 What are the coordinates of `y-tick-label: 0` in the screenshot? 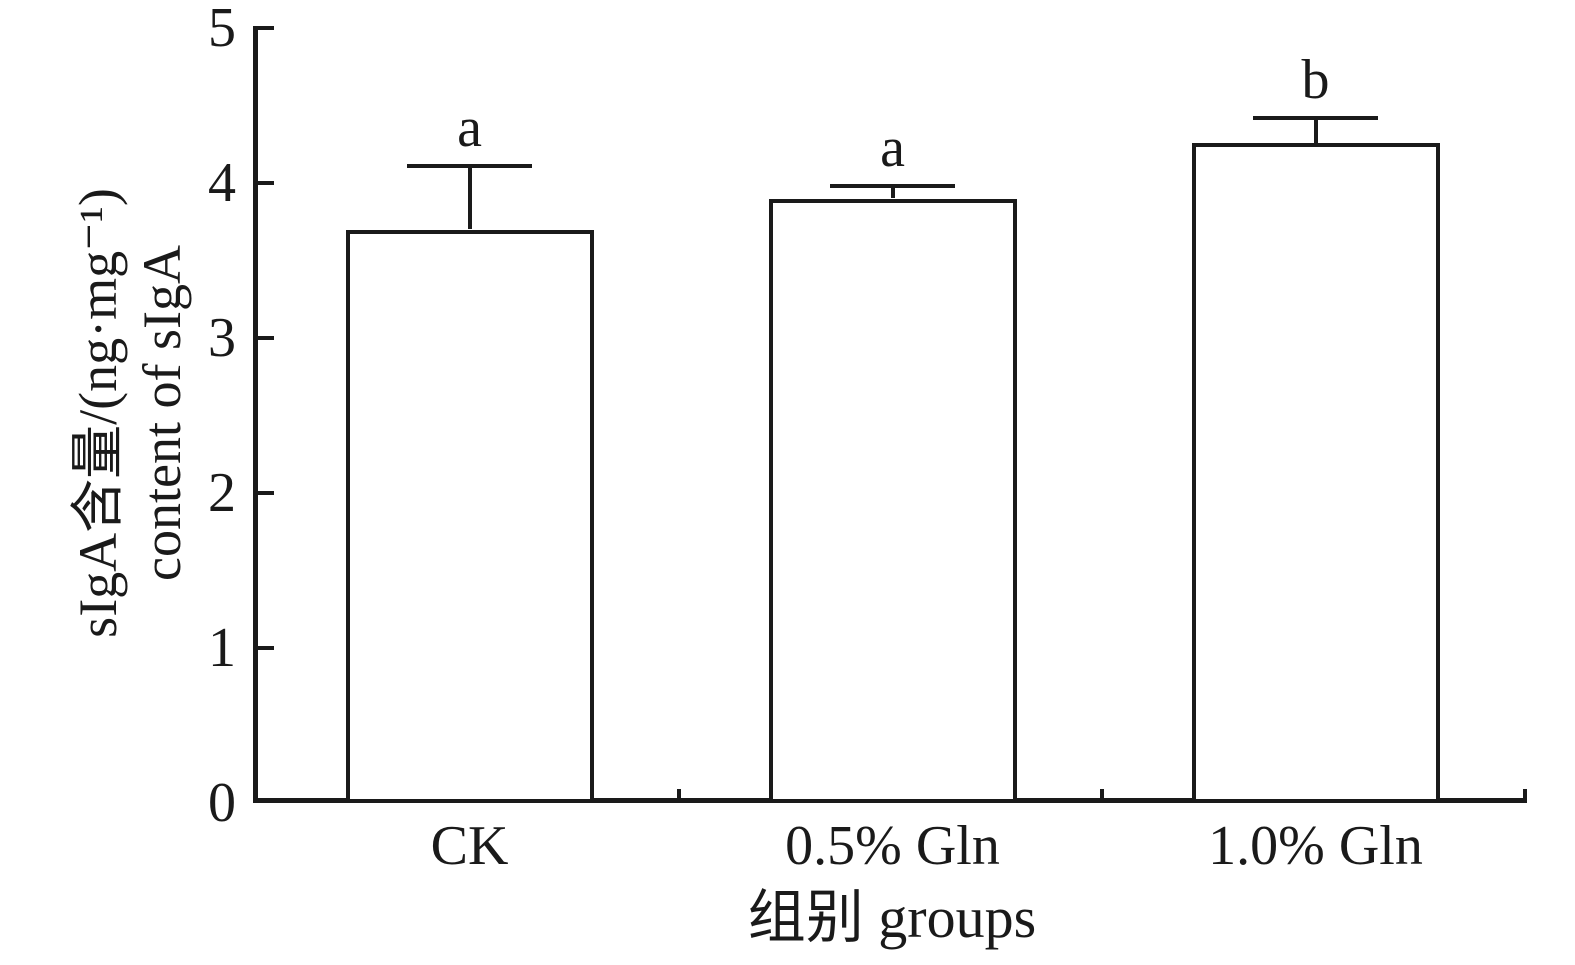 It's located at (222, 803).